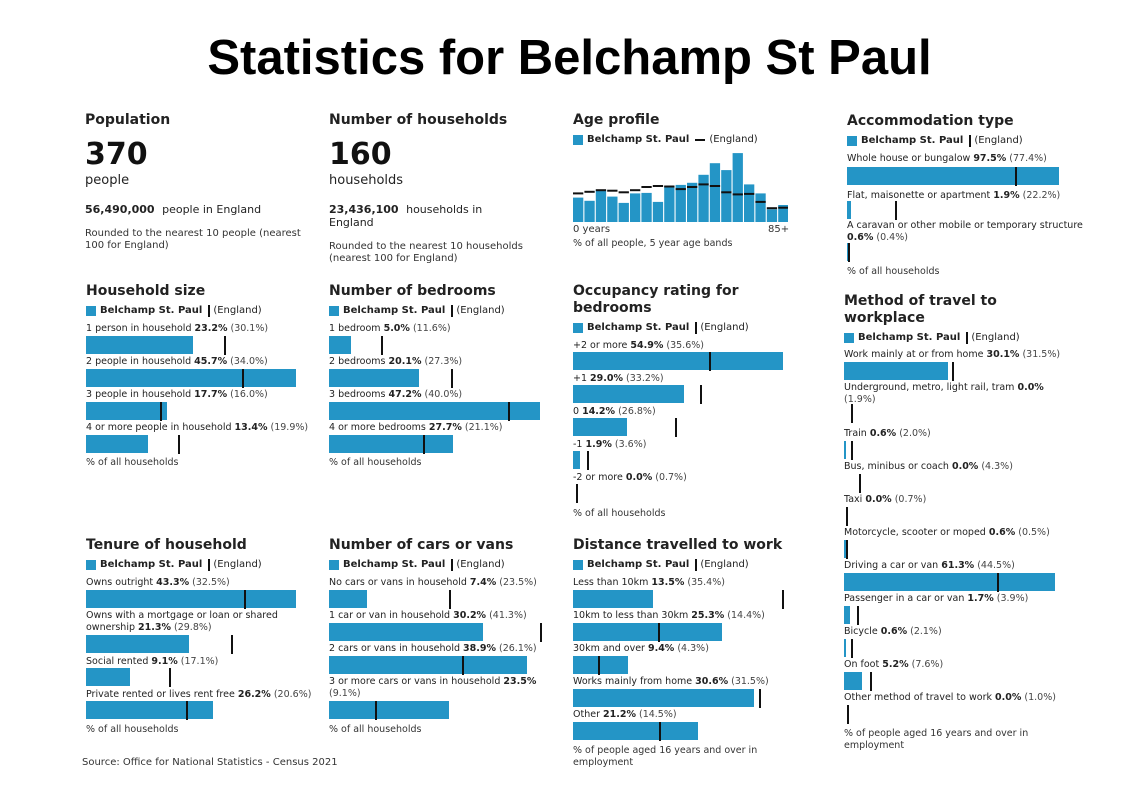 This screenshot has width=1139, height=806. What do you see at coordinates (483, 582) in the screenshot?
I see `row-value: 7.4%` at bounding box center [483, 582].